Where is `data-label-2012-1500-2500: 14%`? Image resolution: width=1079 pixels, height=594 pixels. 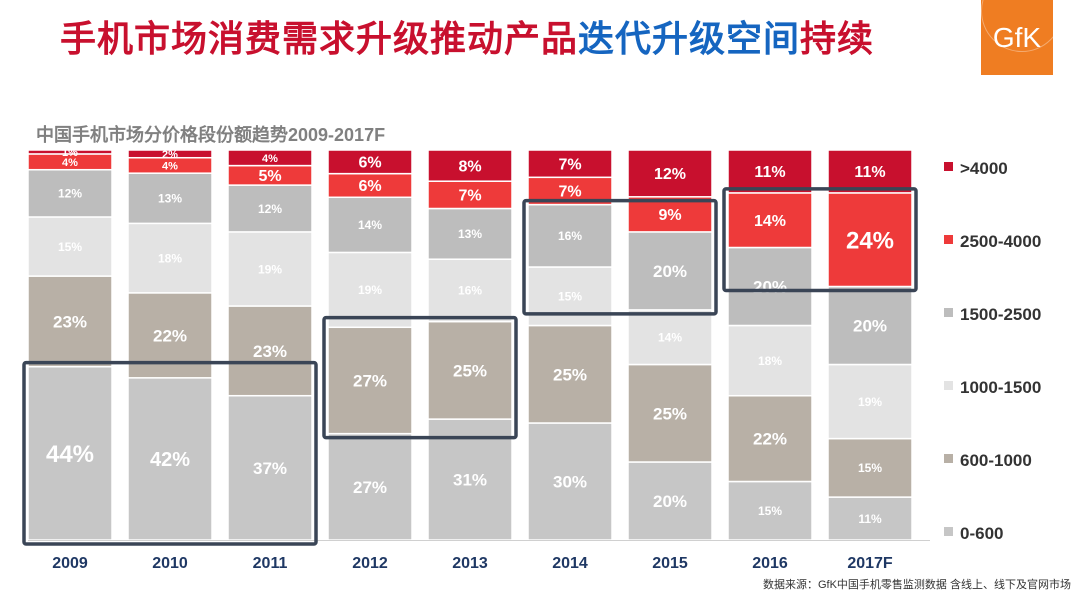
data-label-2012-1500-2500: 14% is located at coordinates (370, 225).